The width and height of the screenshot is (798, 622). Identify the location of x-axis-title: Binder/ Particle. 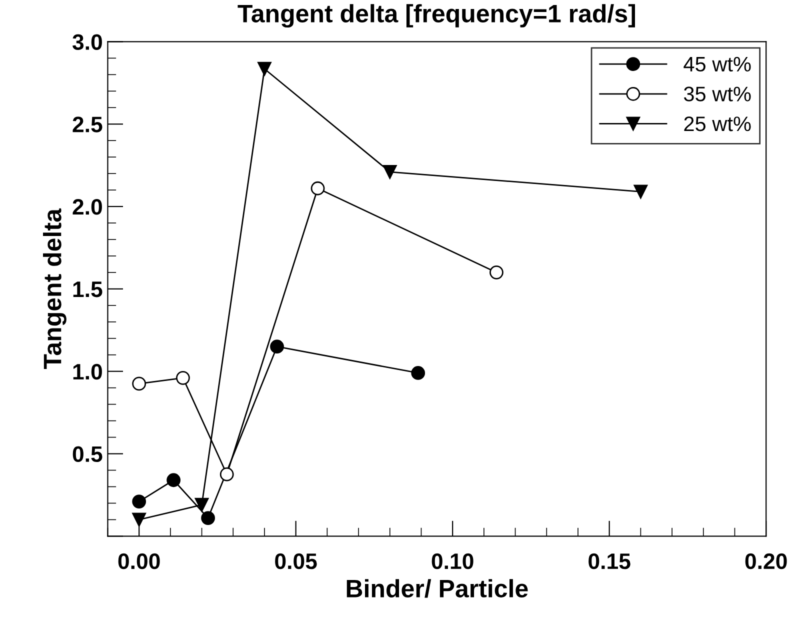
(437, 588).